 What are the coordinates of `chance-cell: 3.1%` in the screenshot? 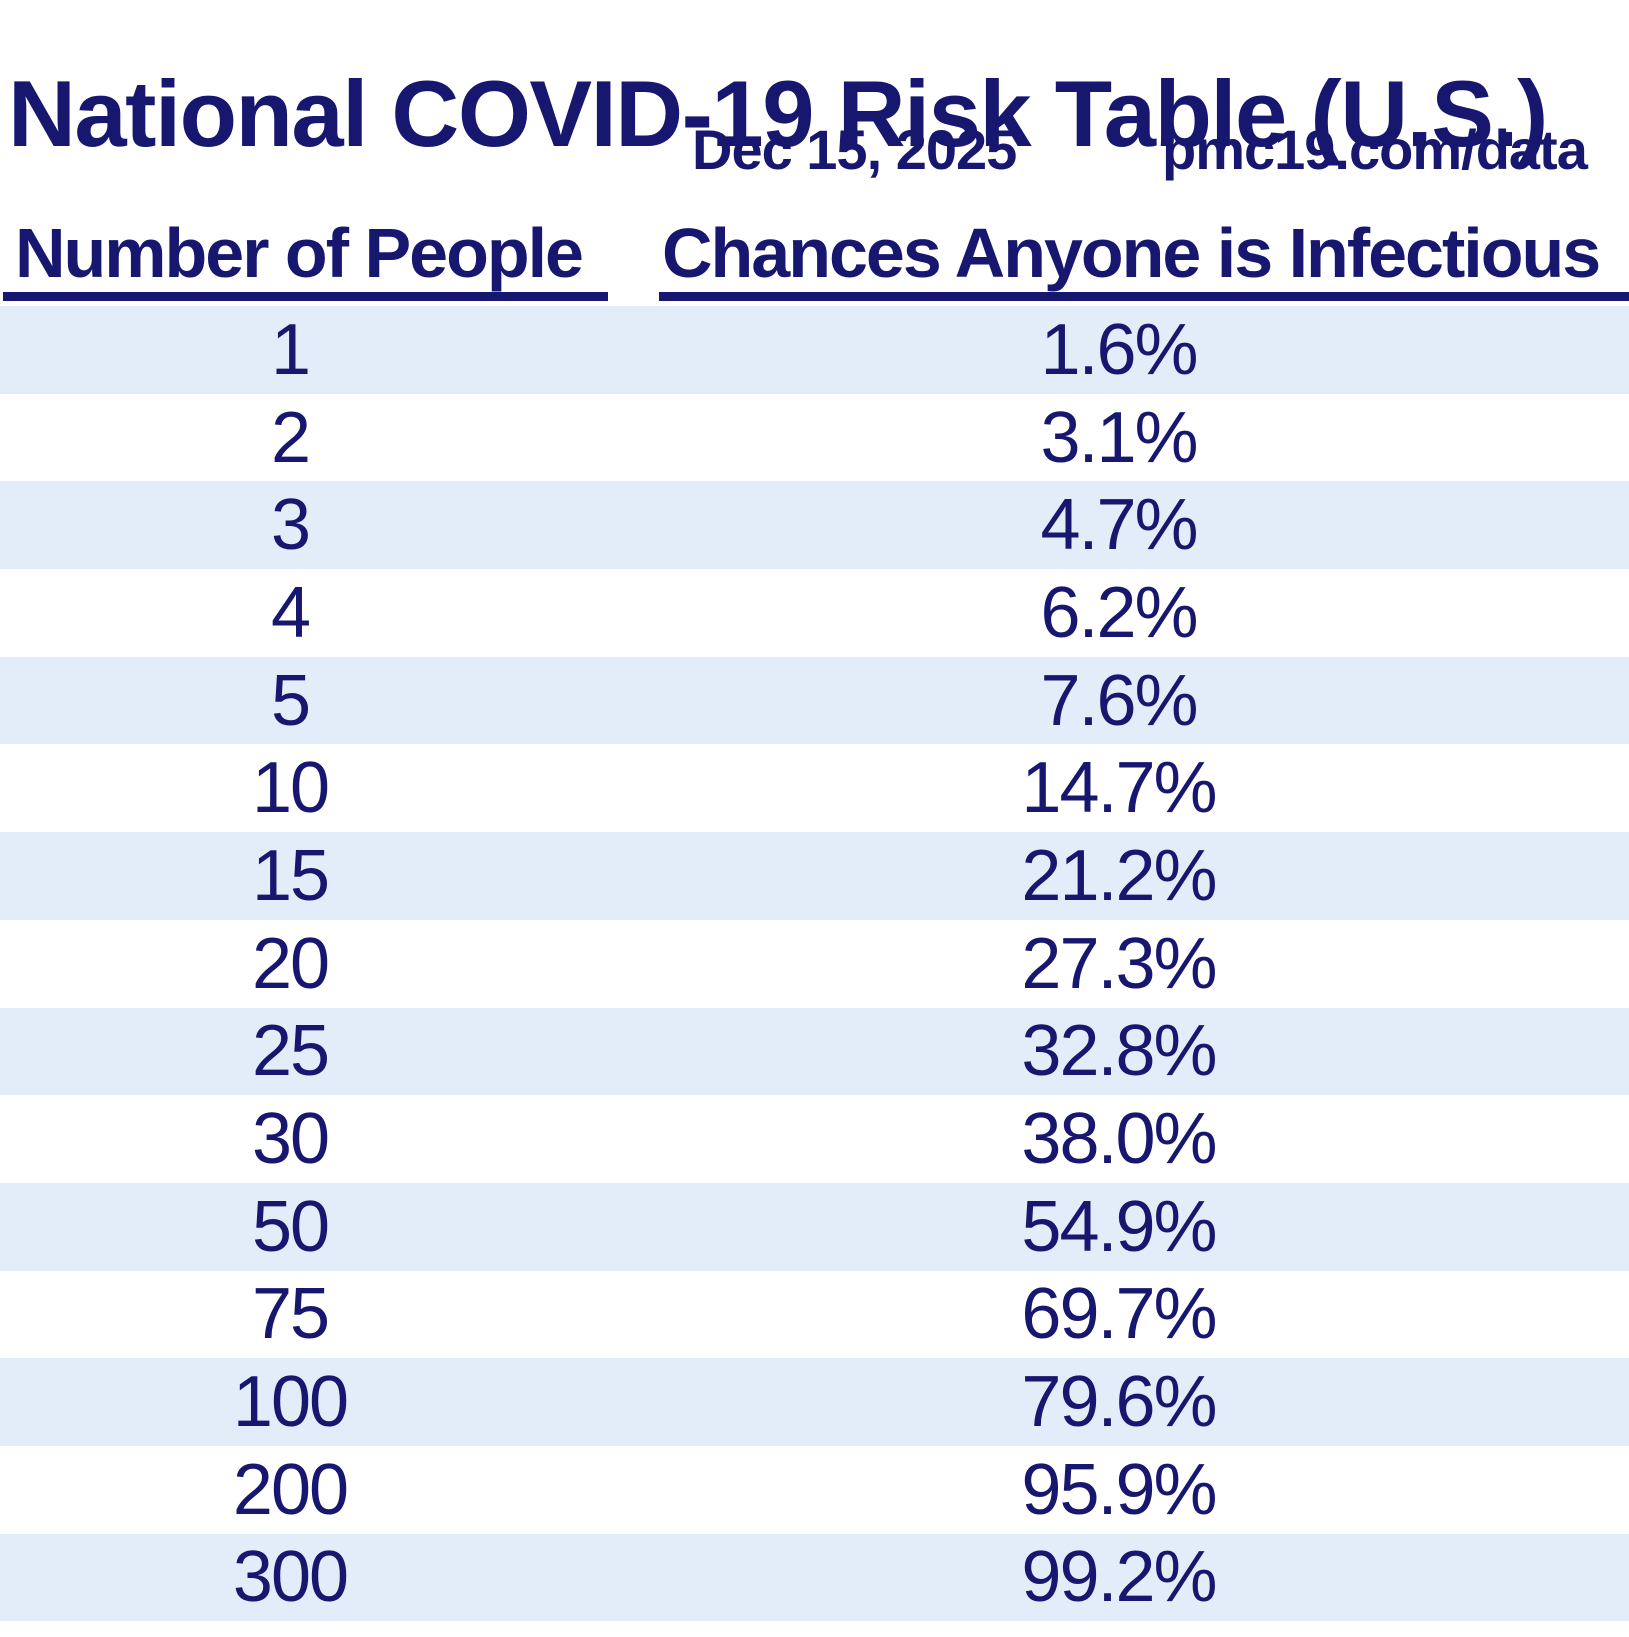 It's located at (1119, 437).